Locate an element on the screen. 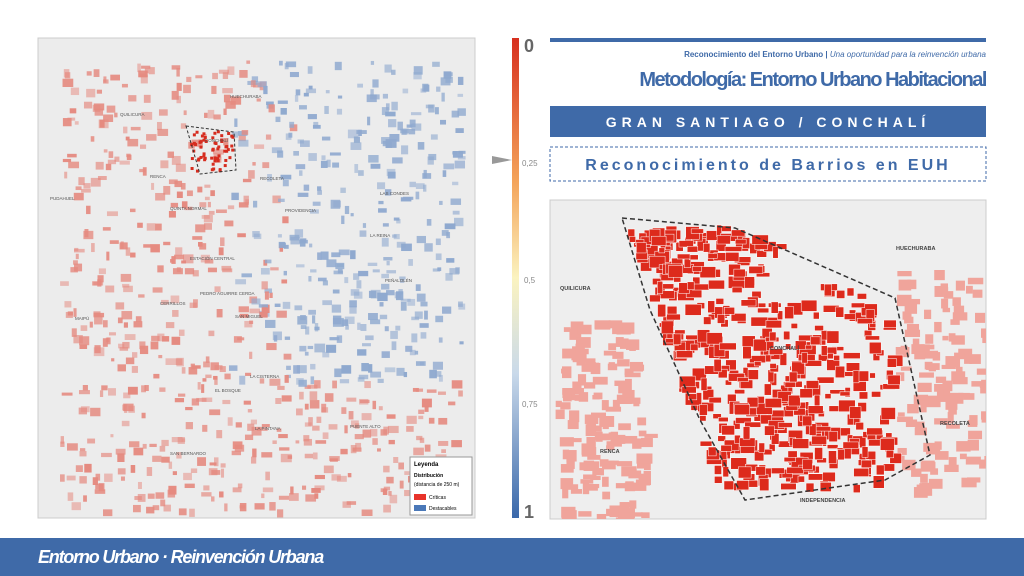 The image size is (1024, 576). place-label: SAN MIGUEL is located at coordinates (249, 316).